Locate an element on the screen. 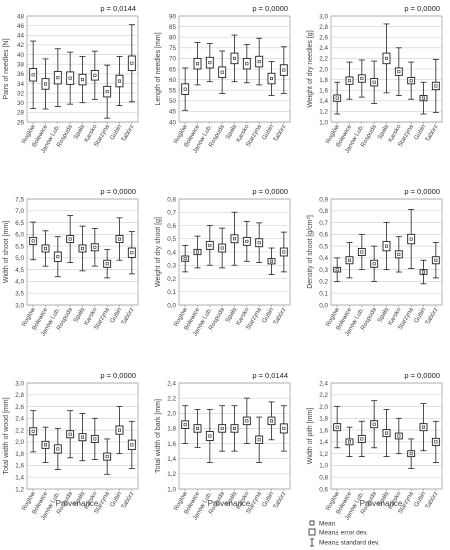  y-axis-label: Weight of dry needles [g] is located at coordinates (310, 68).